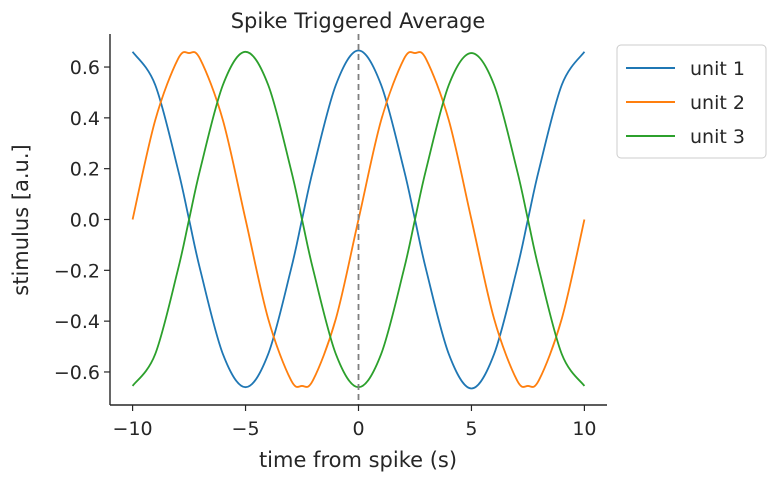  I want to click on y-ticks: −0.6 −0.4 −0.2 0.0 0.2 0.4 0.6, so click(82, 220).